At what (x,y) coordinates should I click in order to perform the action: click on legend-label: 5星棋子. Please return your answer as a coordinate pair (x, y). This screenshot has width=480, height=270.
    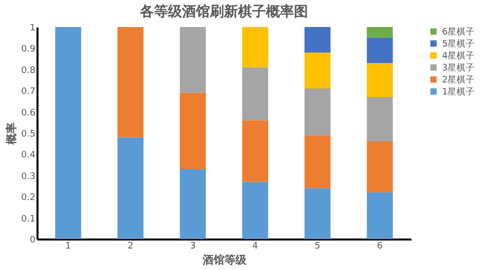
    Looking at the image, I should click on (458, 44).